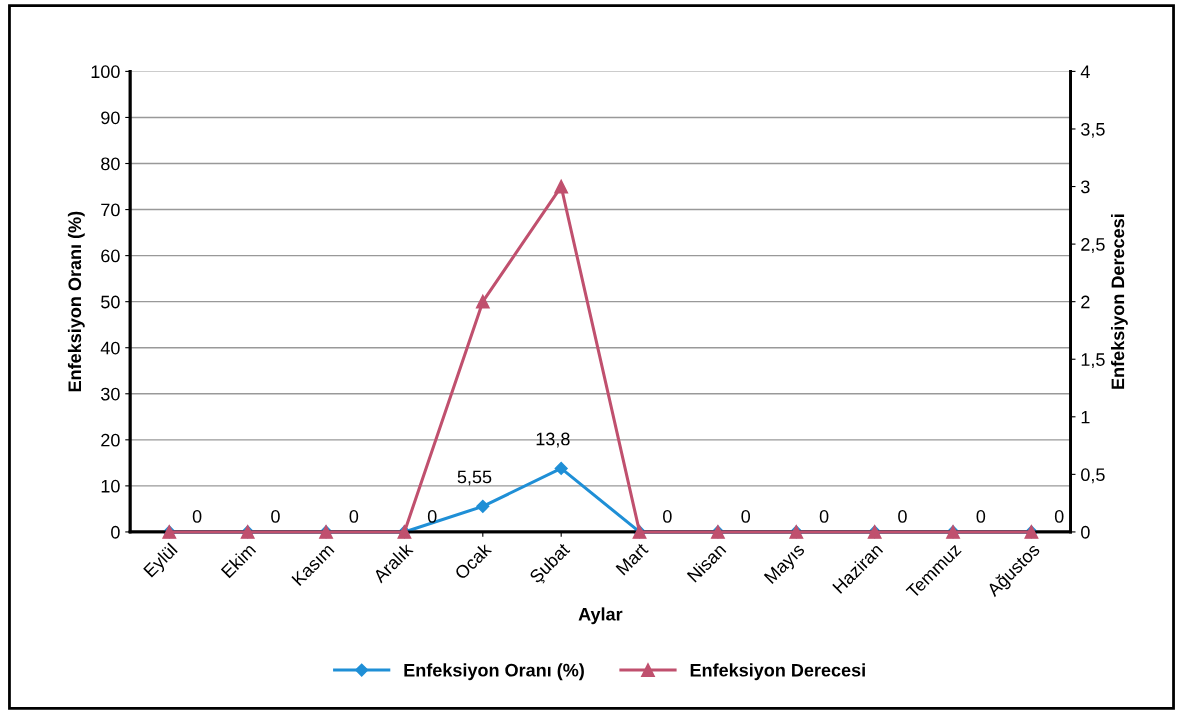  Describe the element at coordinates (600, 616) in the screenshot. I see `x-axis-title: Aylar` at that location.